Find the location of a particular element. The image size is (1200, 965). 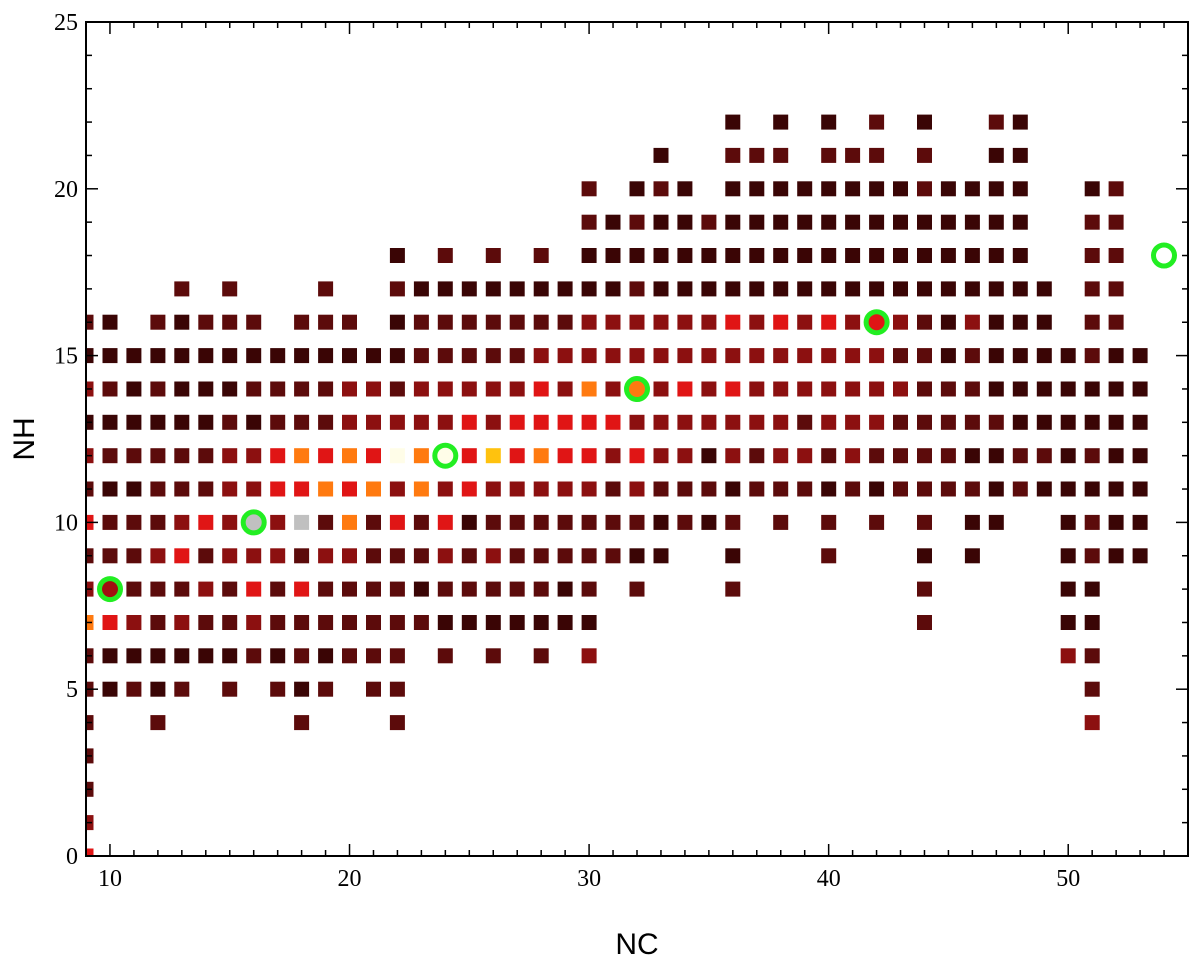

x-tick-label: 40 is located at coordinates (829, 879).